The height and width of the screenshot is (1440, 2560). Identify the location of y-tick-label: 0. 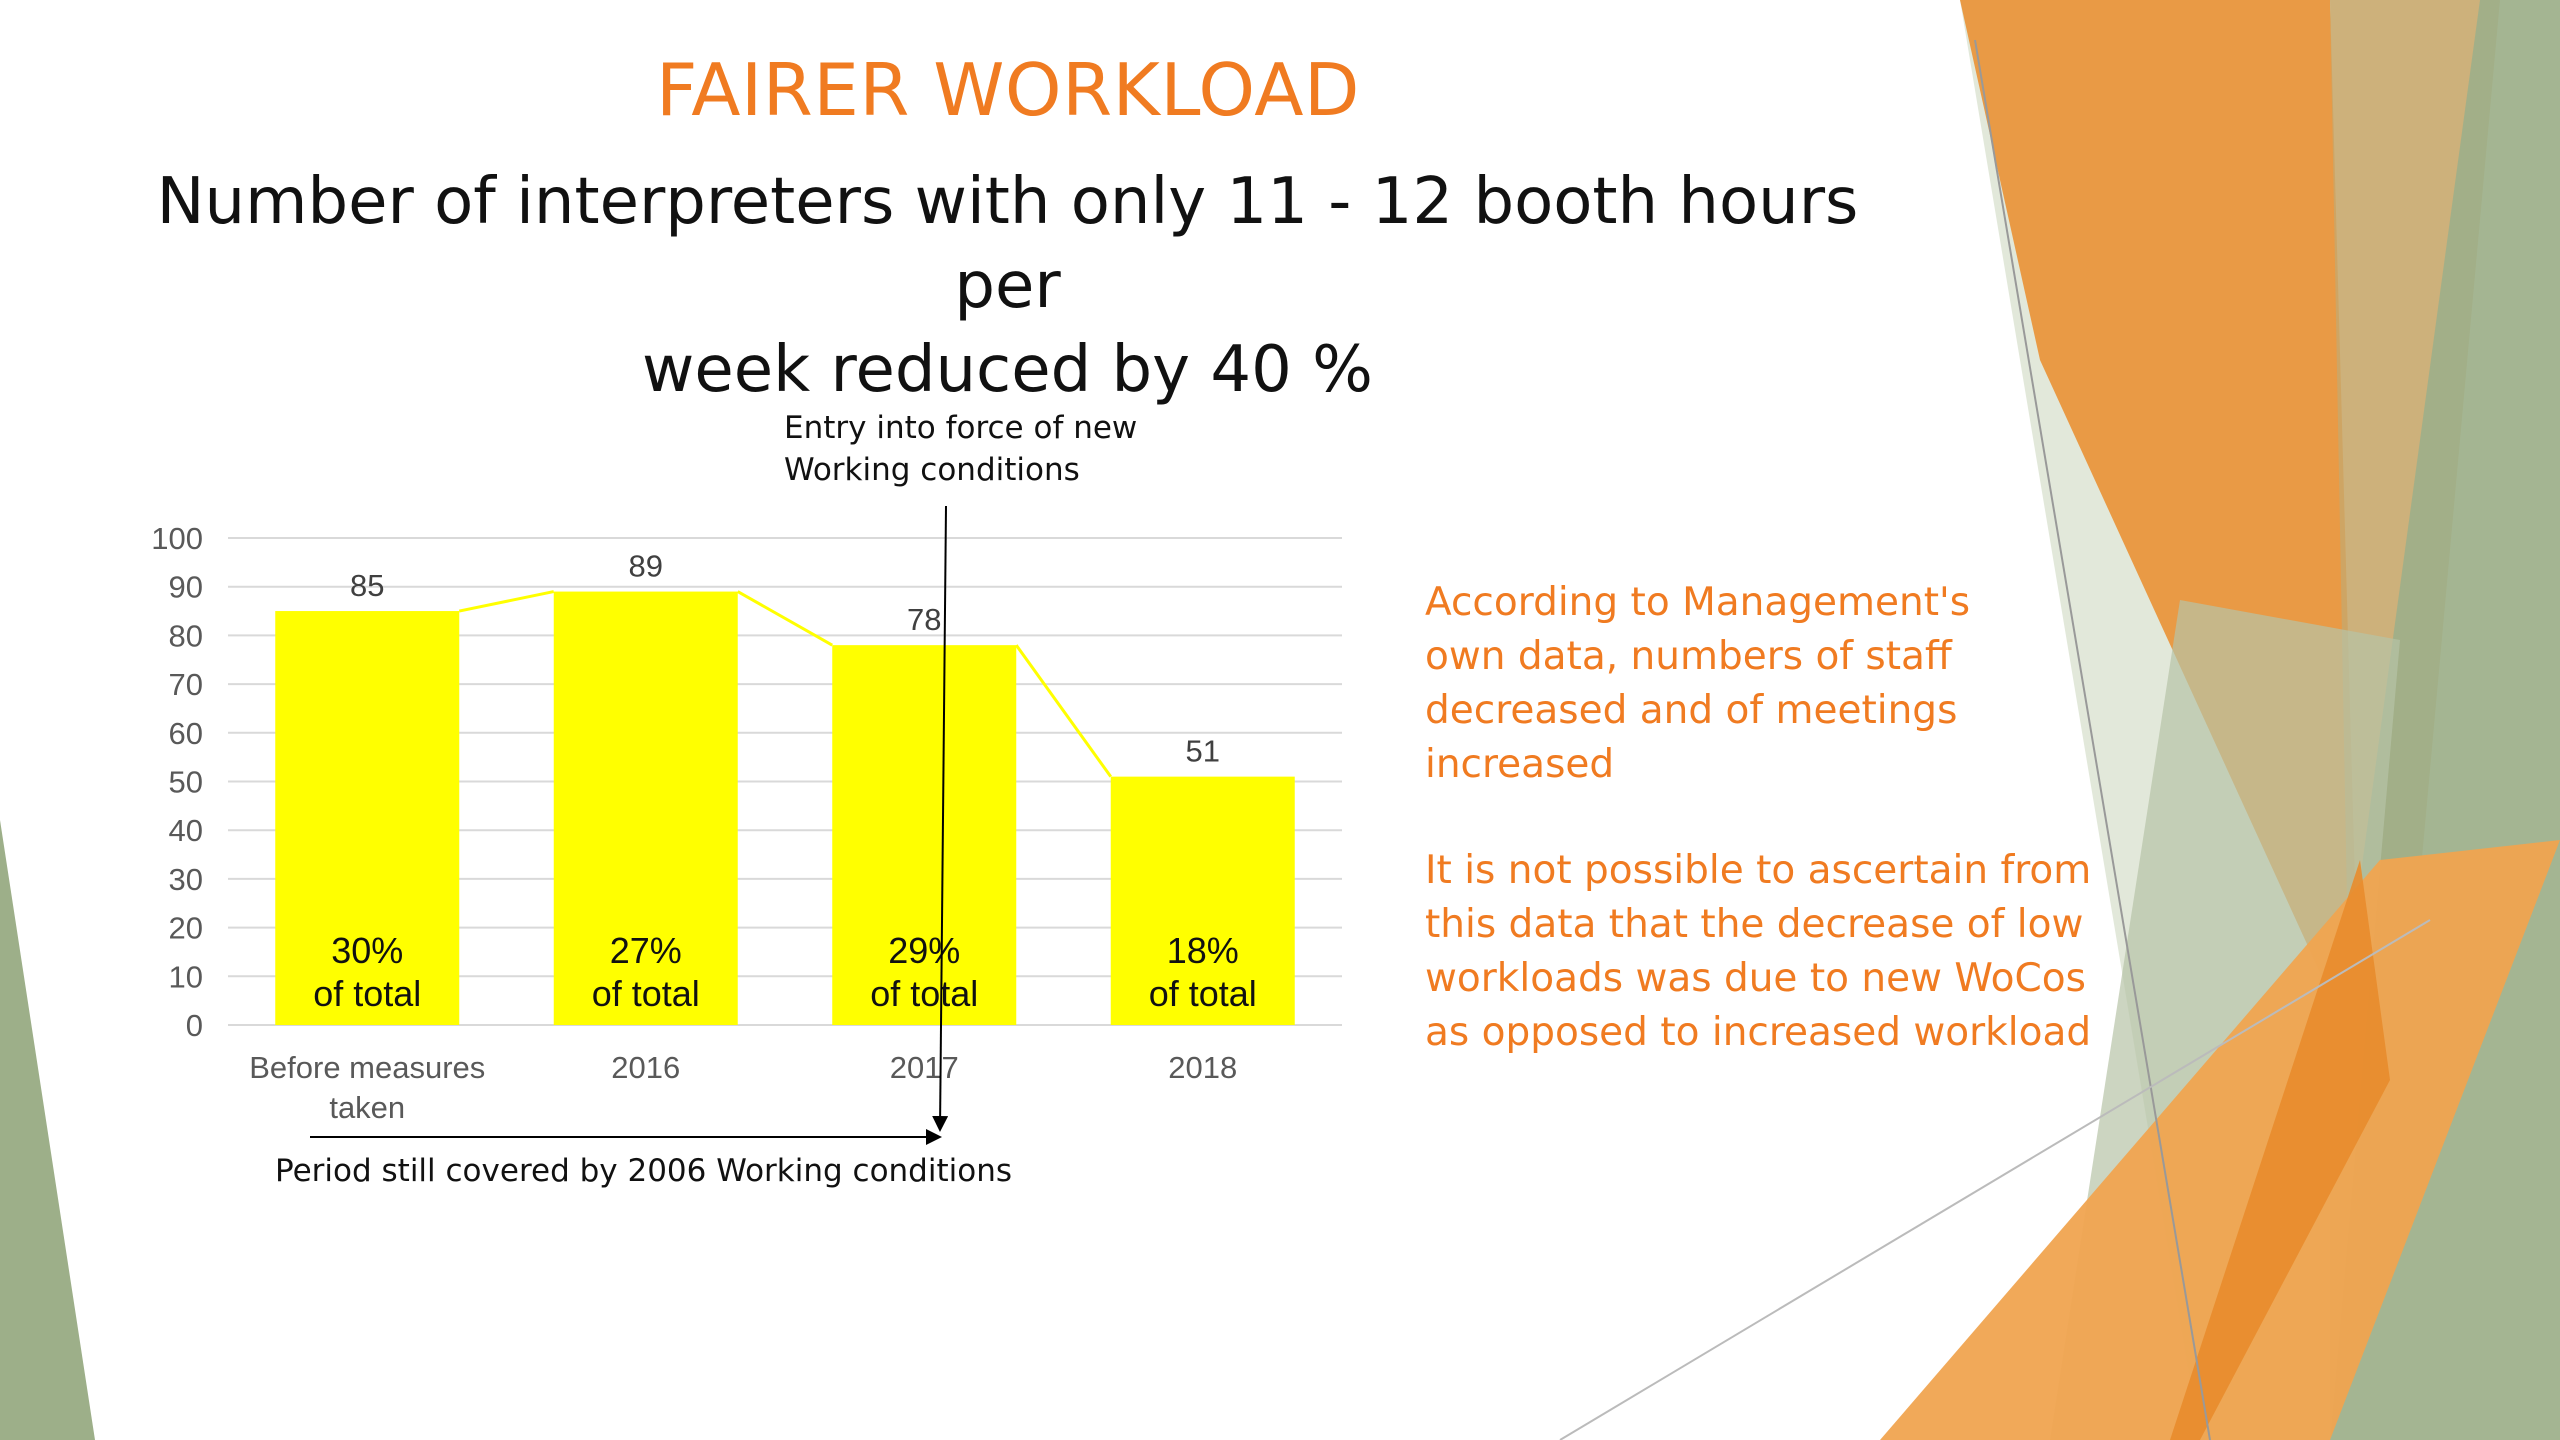
(194, 1025).